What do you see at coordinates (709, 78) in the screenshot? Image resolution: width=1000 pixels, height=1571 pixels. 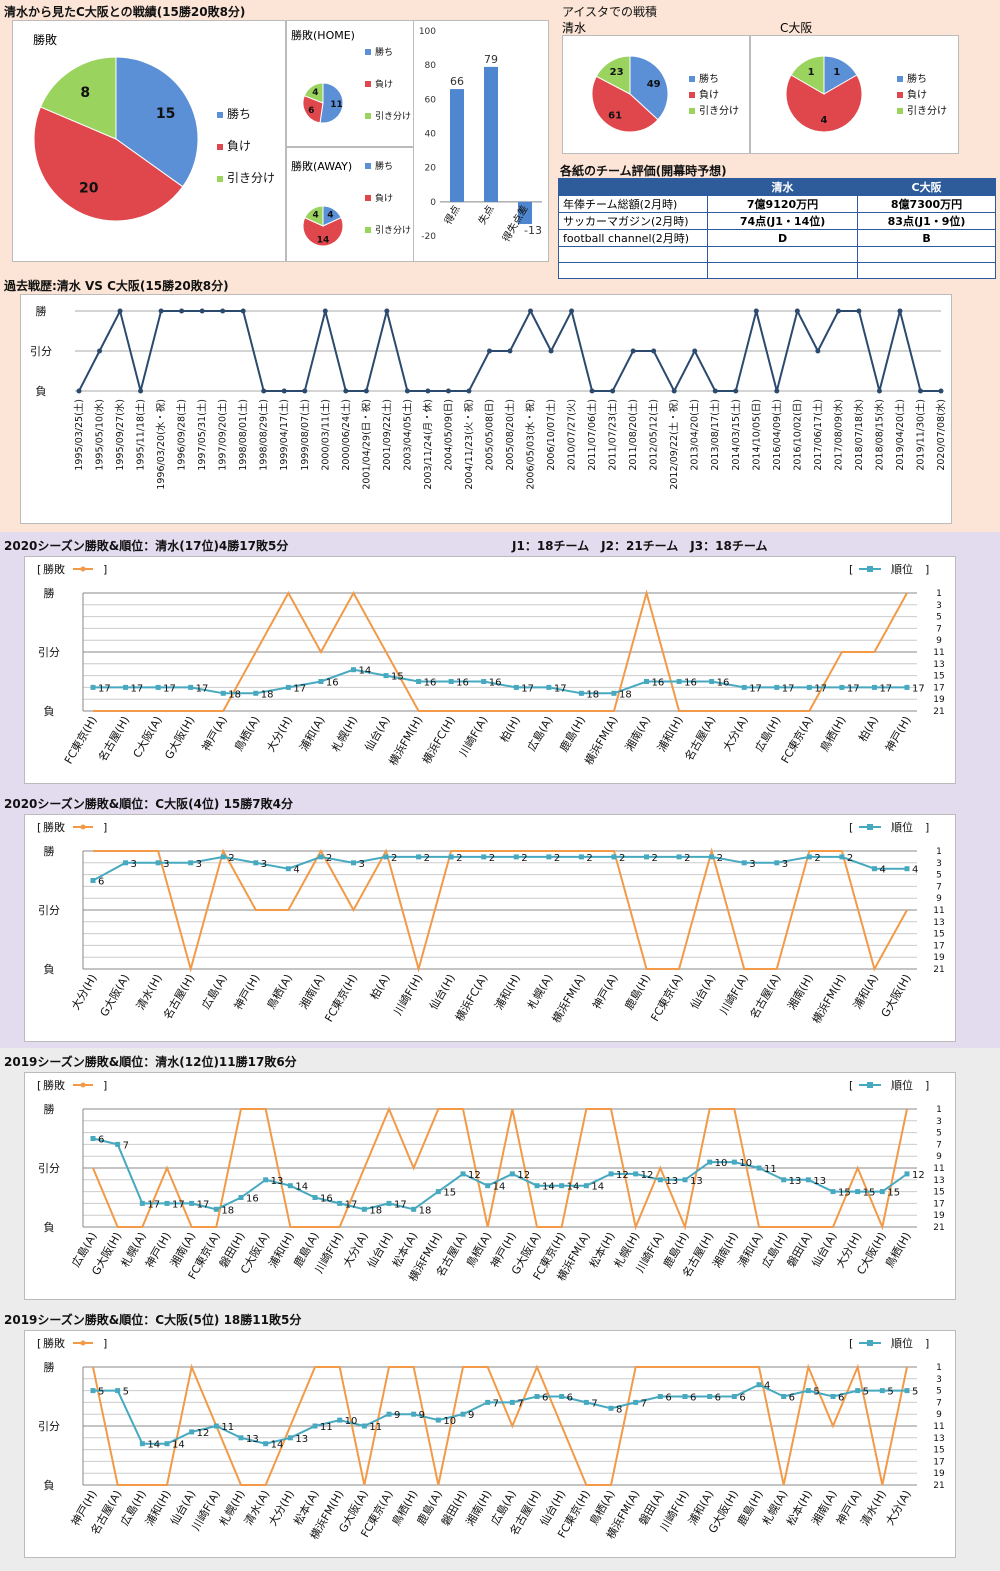 I see `legend-label: 勝ち` at bounding box center [709, 78].